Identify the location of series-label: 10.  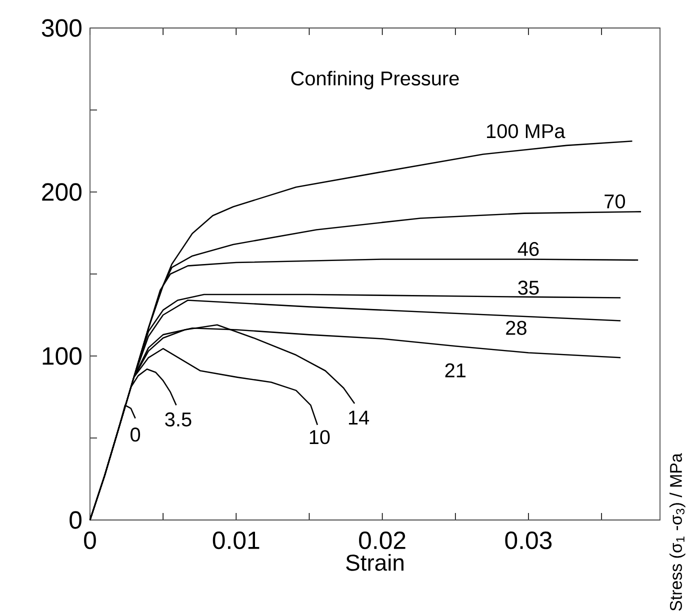
(320, 437).